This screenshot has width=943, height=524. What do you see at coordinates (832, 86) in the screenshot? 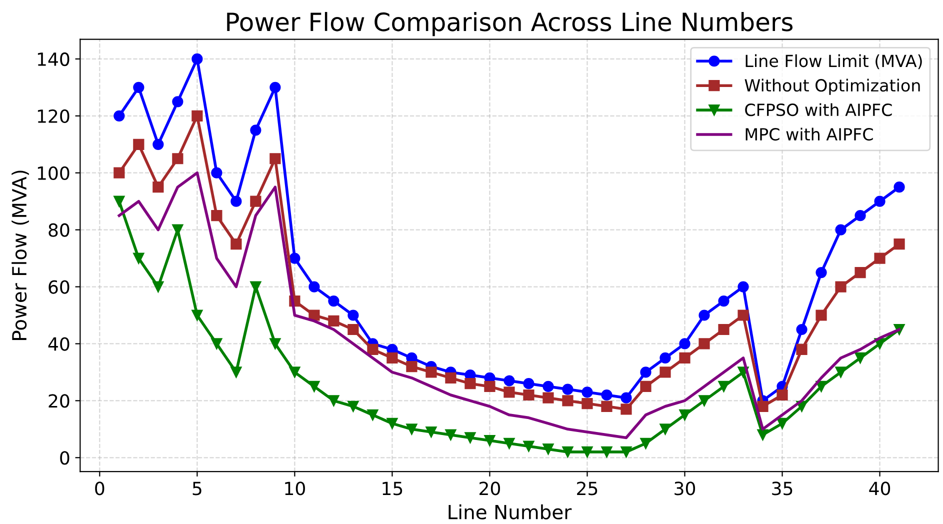
I see `legend-label: Without Optimization` at bounding box center [832, 86].